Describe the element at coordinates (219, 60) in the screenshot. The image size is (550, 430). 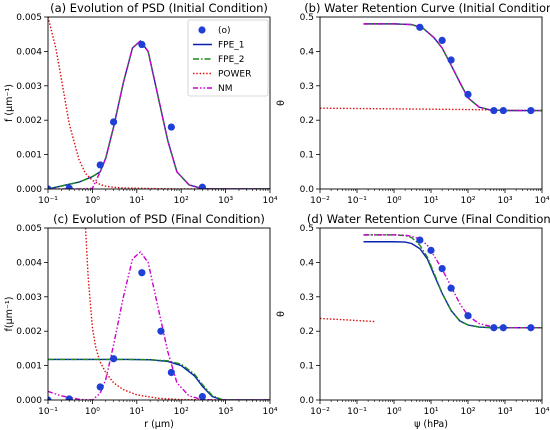
I see `legend-item: FPE_2` at that location.